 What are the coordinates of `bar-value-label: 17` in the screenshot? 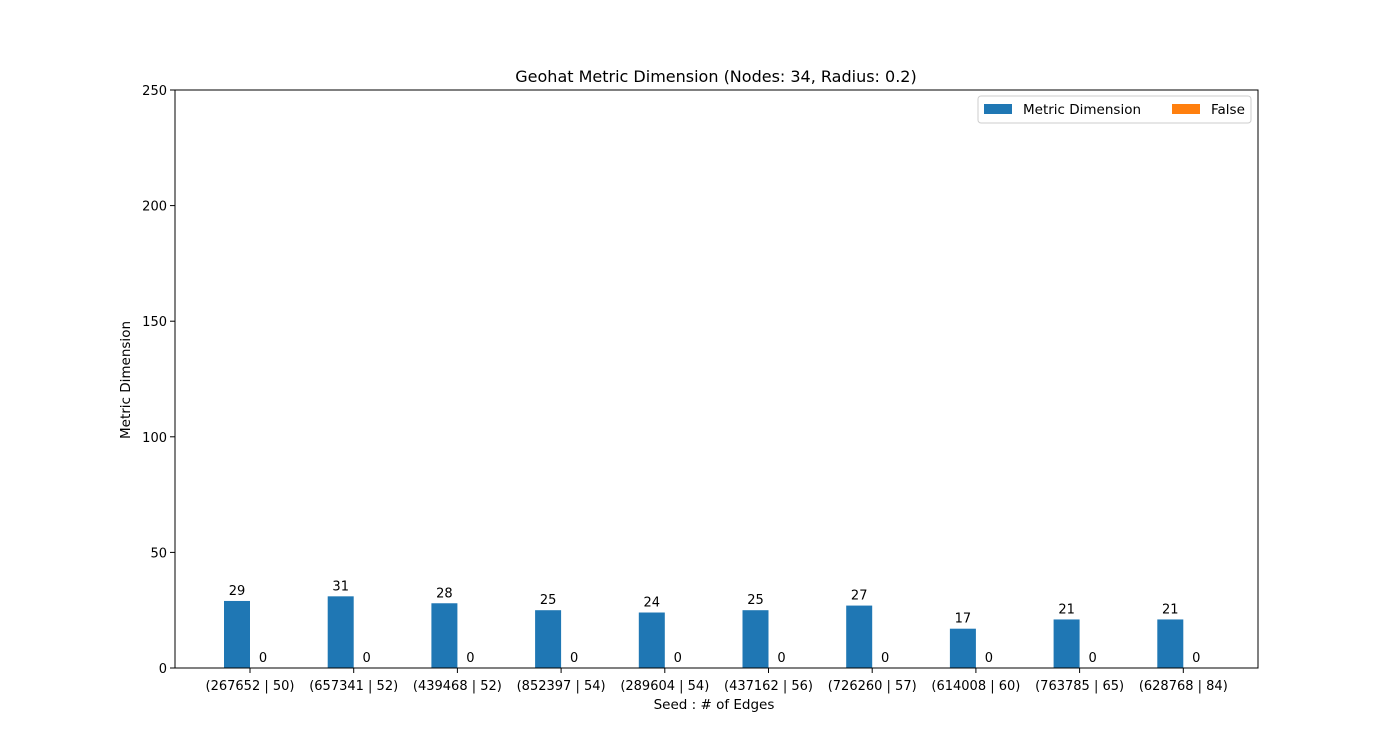 It's located at (963, 619).